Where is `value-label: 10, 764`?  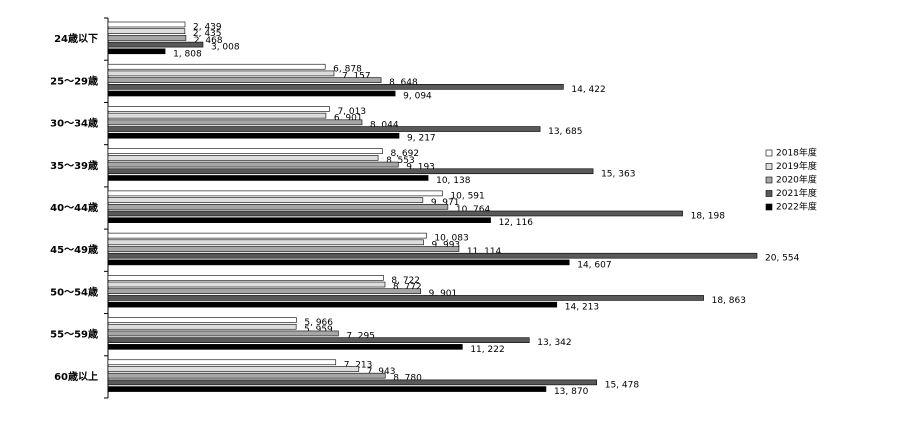
value-label: 10, 764 is located at coordinates (473, 210).